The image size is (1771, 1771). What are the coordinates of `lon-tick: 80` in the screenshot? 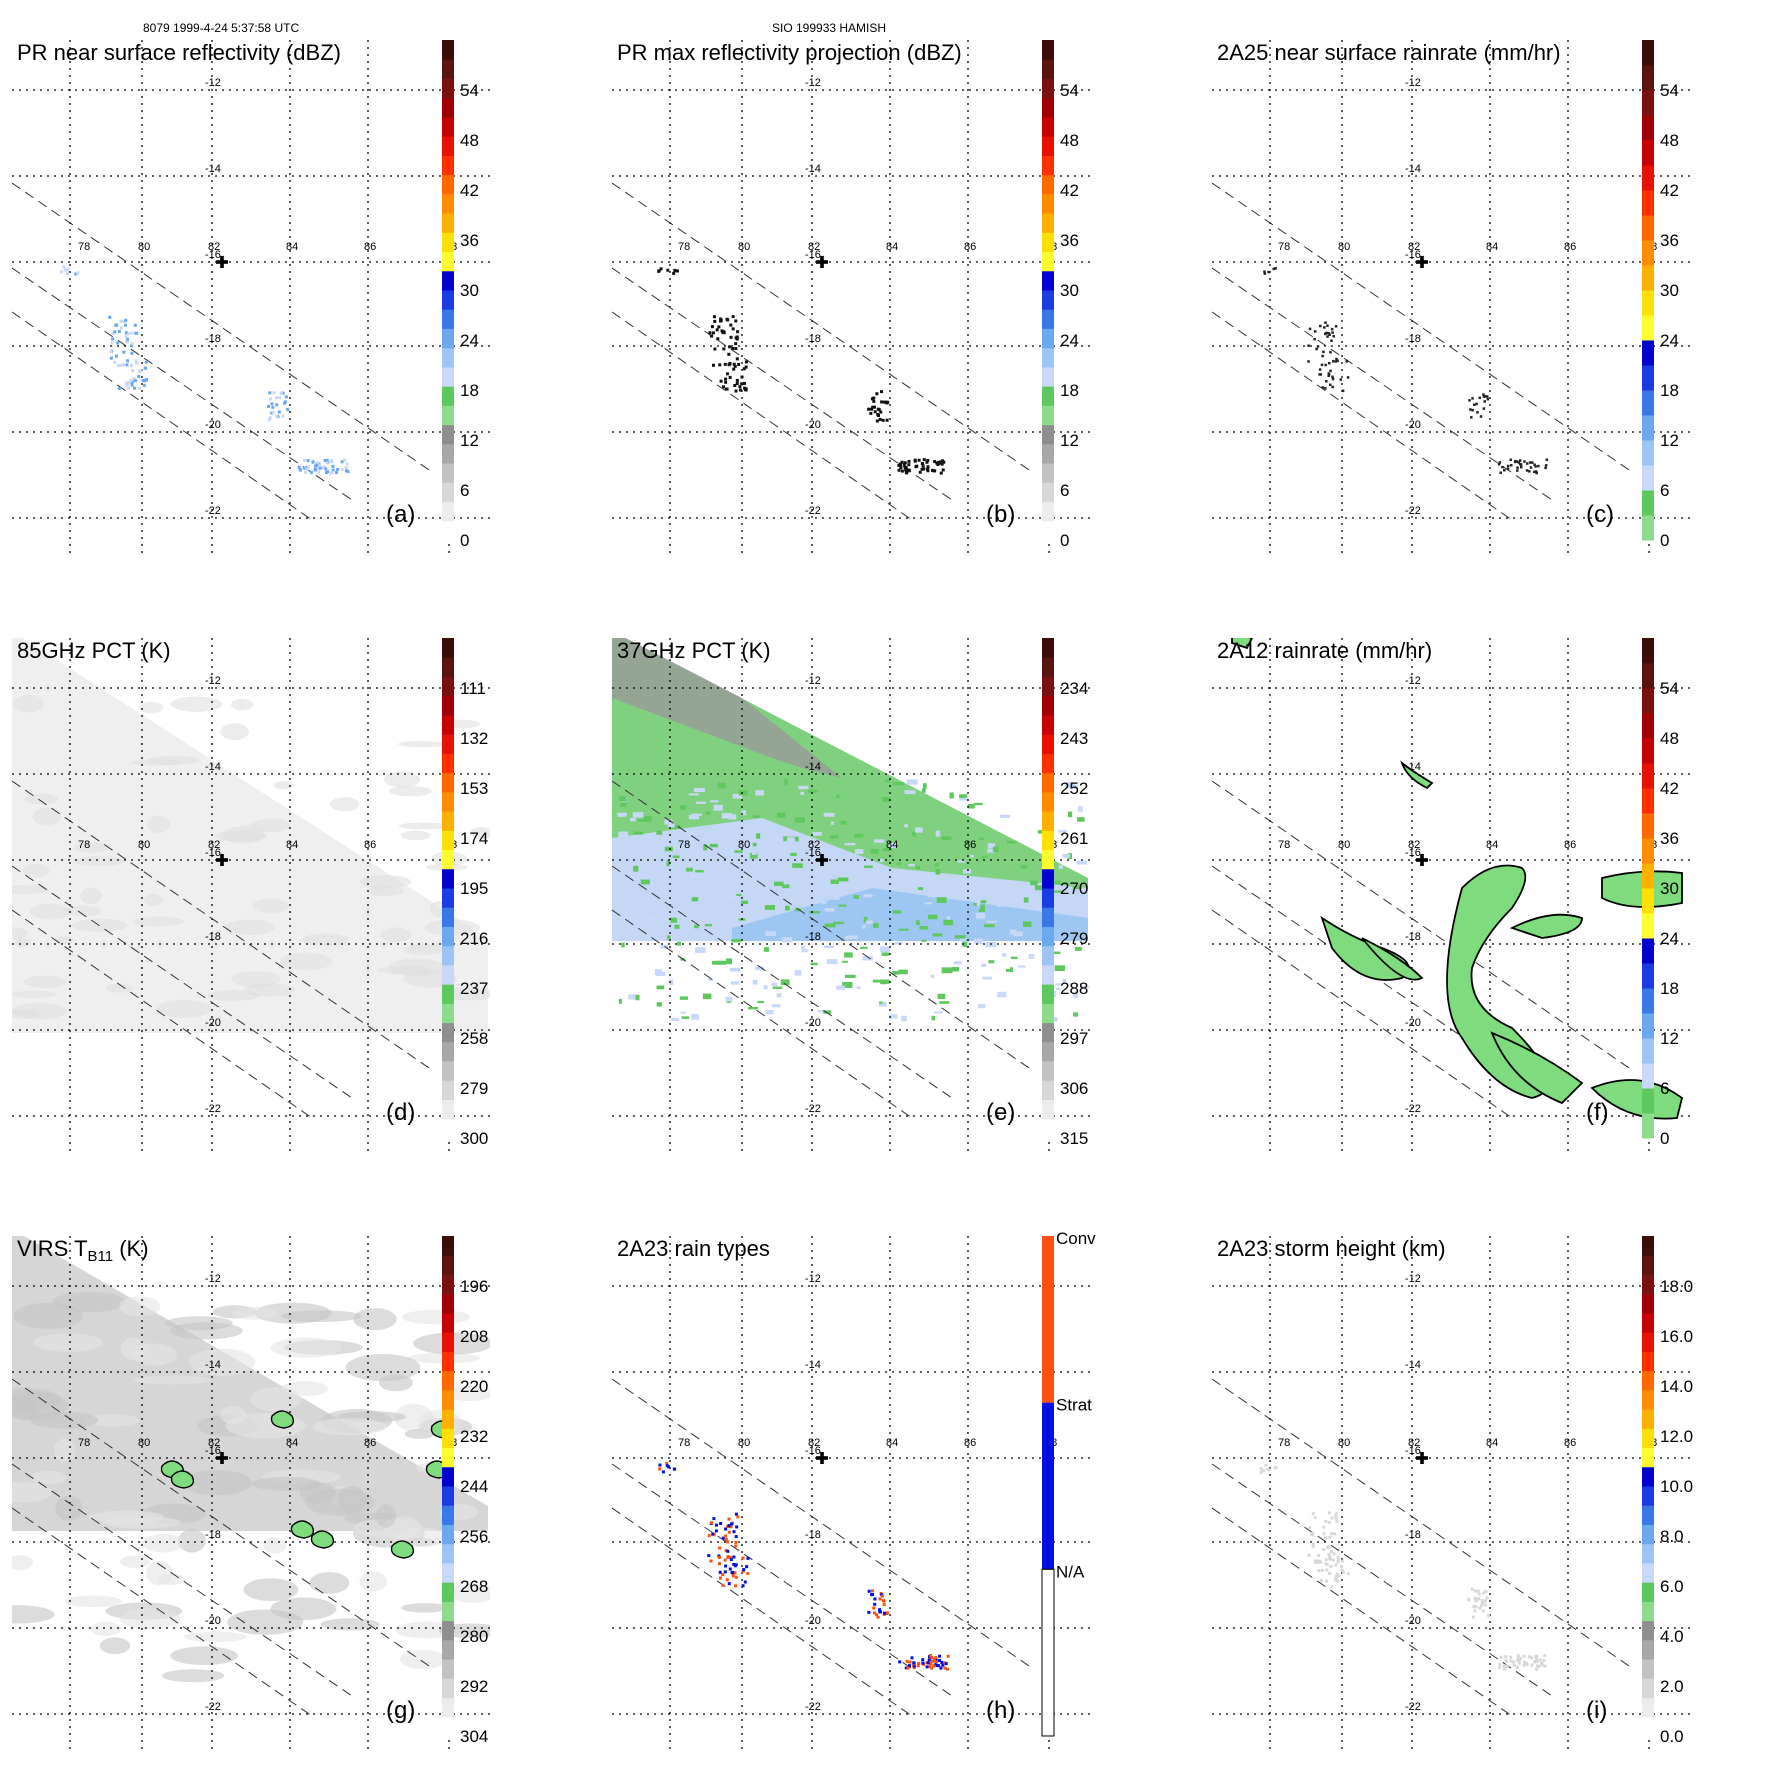 It's located at (1344, 247).